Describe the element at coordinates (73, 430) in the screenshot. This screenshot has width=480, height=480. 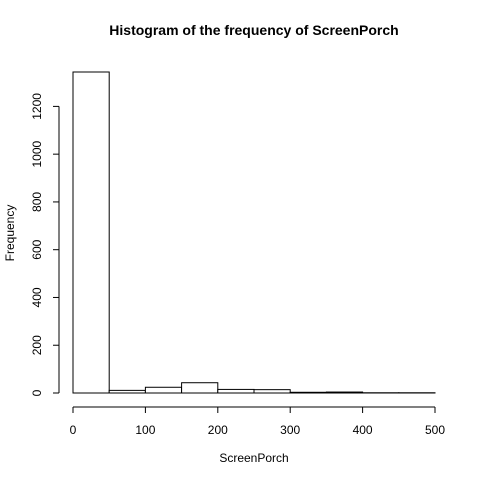
I see `x-tick-label: 0` at that location.